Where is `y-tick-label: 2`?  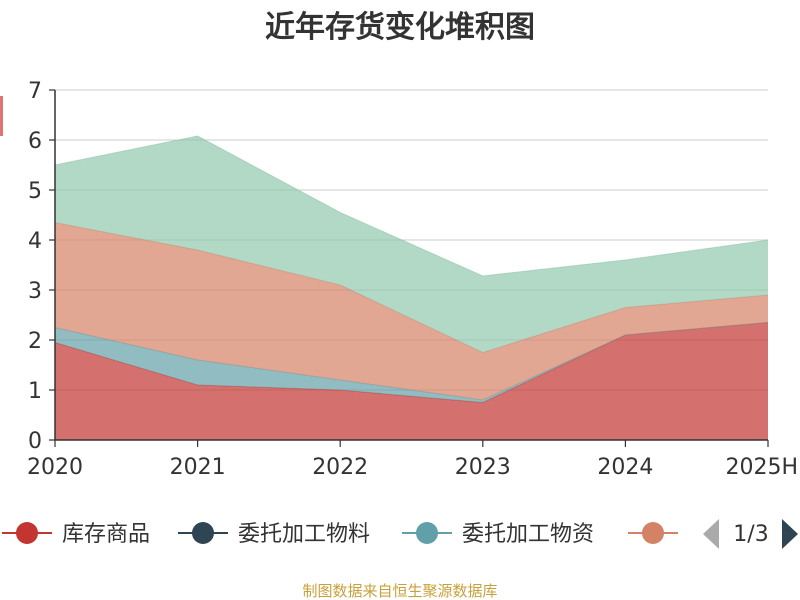 y-tick-label: 2 is located at coordinates (35, 341).